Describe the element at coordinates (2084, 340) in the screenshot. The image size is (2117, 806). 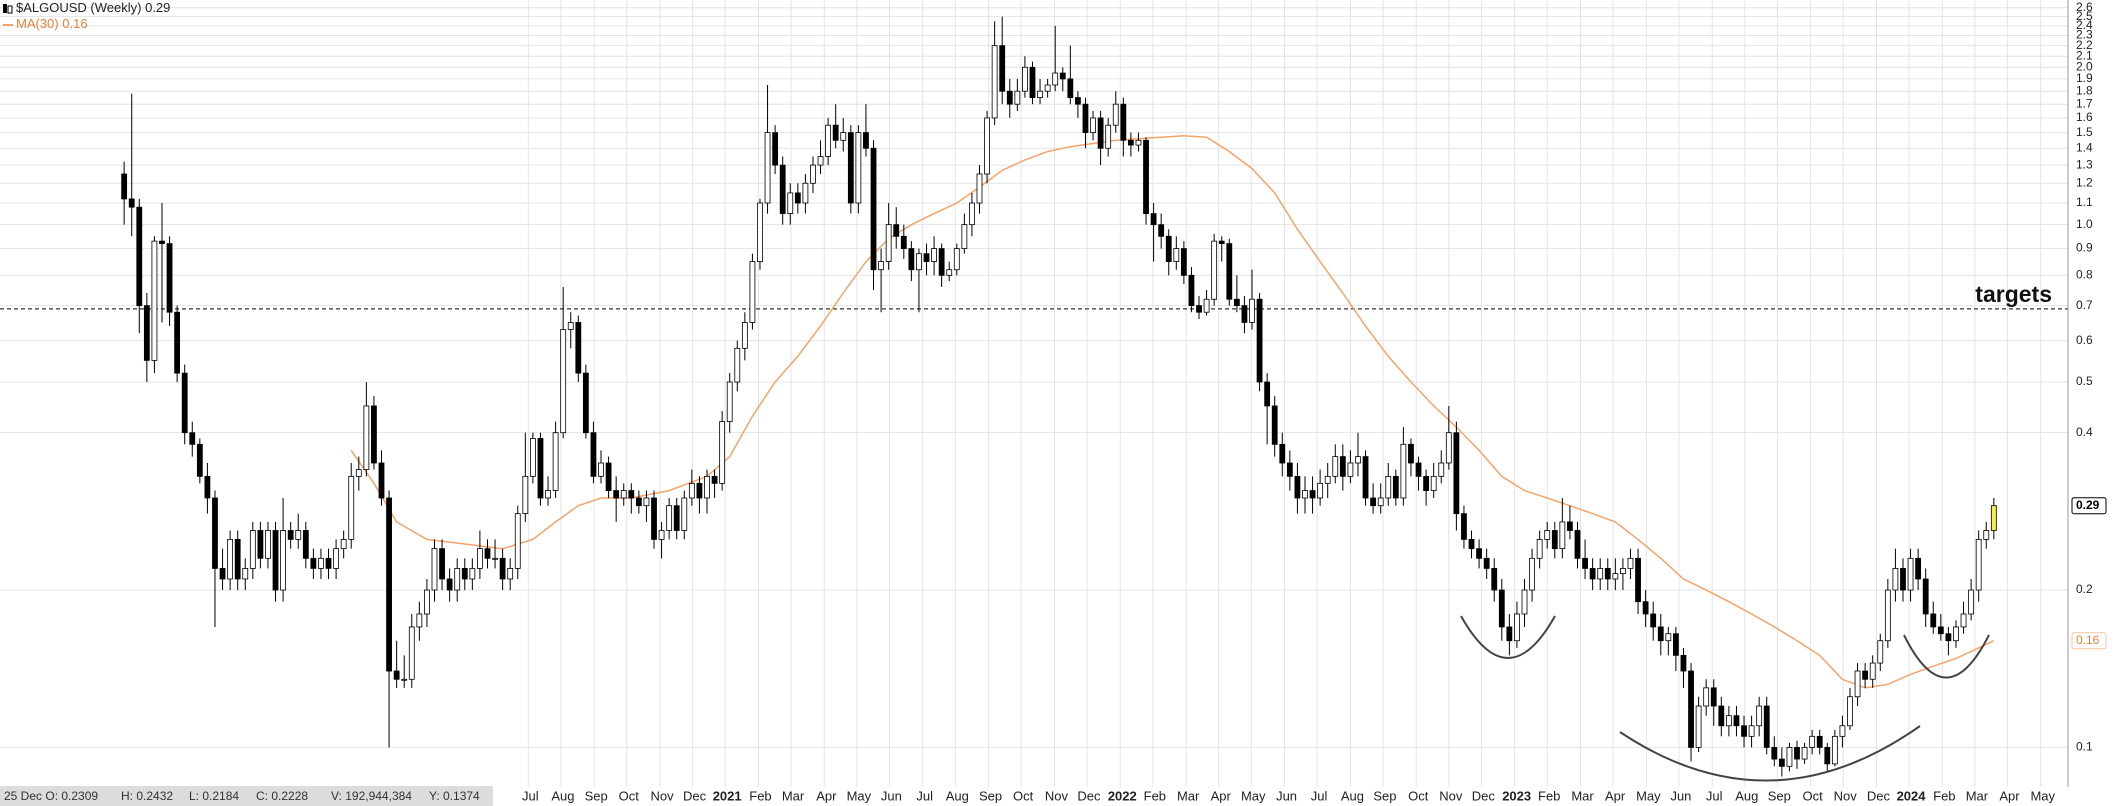
I see `y-tick-label: 0.6` at that location.